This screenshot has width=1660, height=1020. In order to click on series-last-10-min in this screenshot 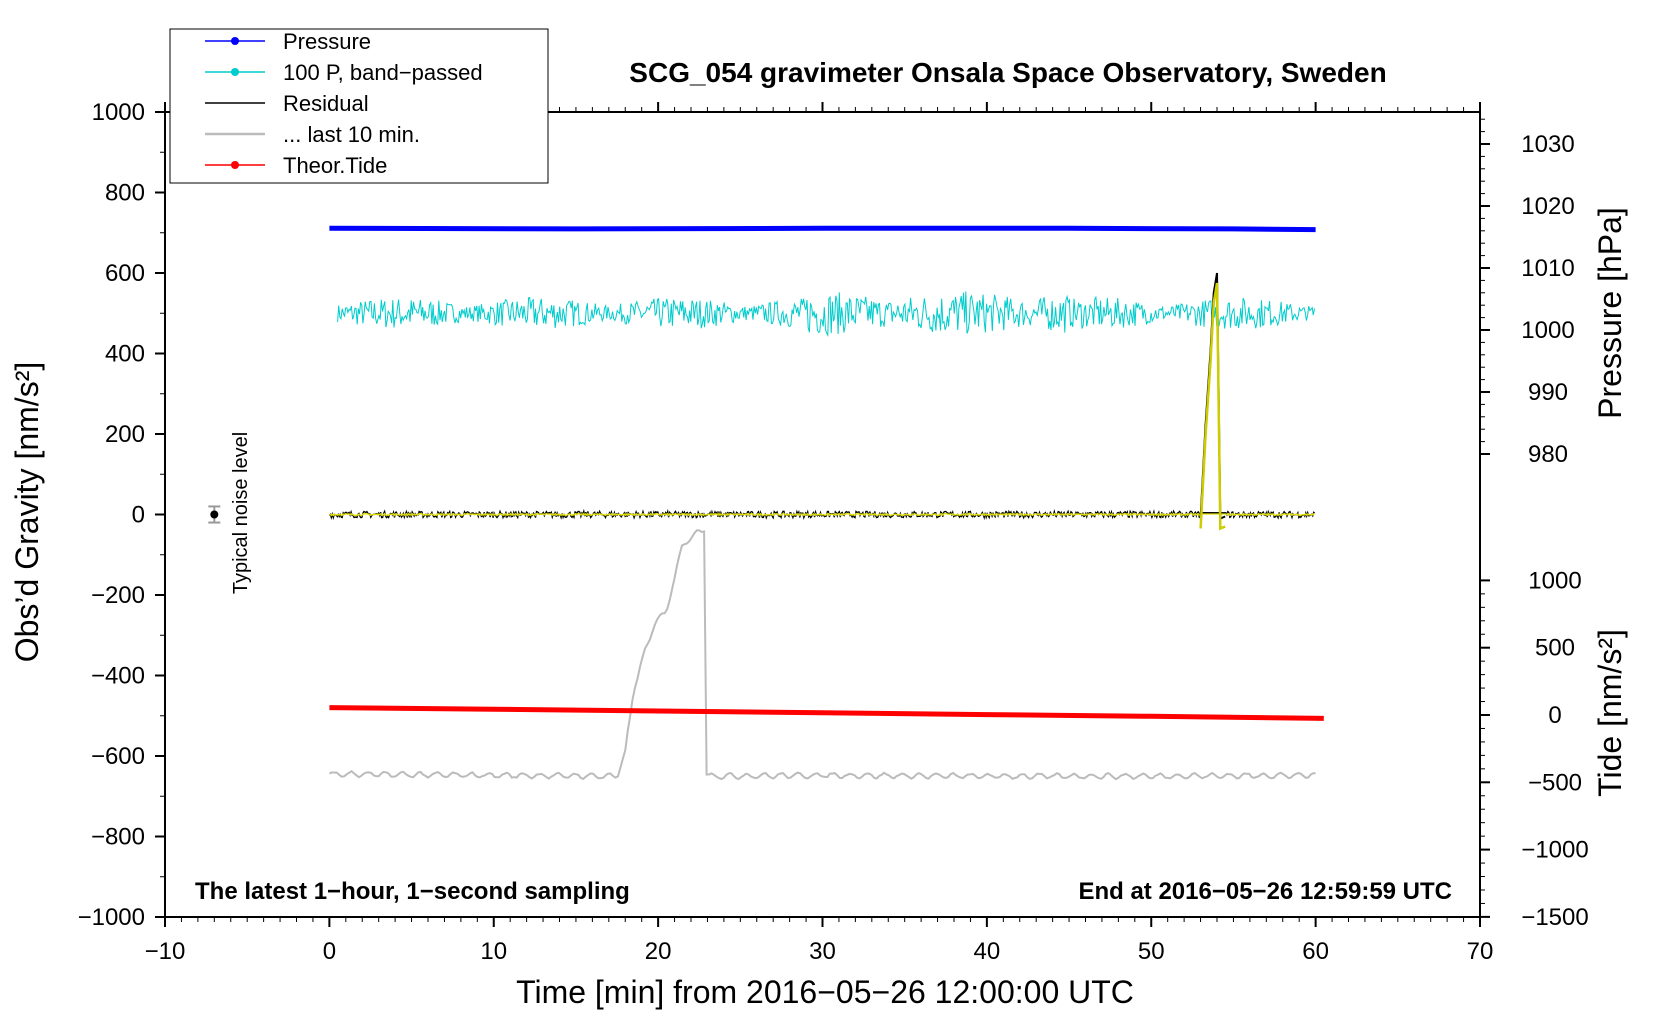, I will do `click(822, 655)`.